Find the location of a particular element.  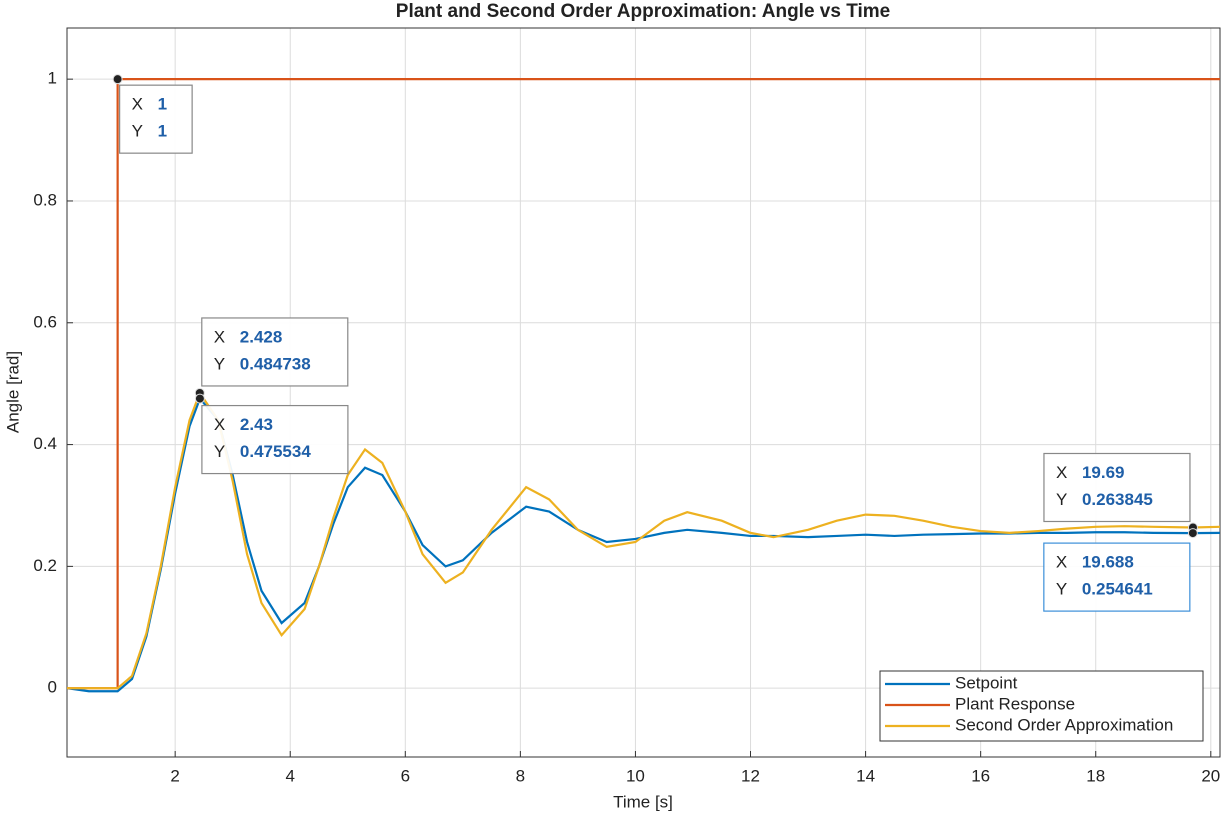

datatip-value: 2.43 is located at coordinates (256, 424).